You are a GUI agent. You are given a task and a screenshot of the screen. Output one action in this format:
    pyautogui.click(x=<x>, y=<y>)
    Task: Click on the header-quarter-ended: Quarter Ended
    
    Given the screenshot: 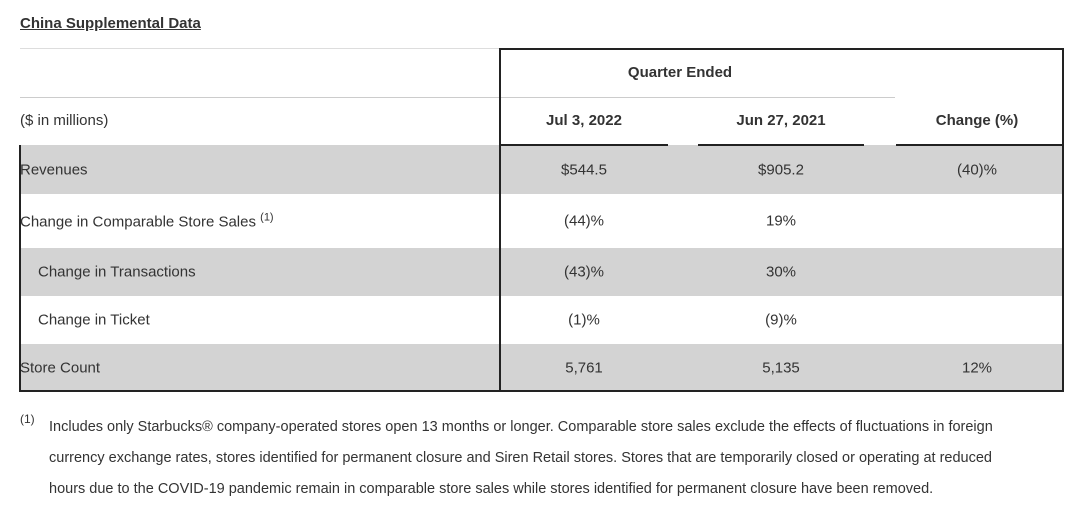 What is the action you would take?
    pyautogui.click(x=680, y=72)
    